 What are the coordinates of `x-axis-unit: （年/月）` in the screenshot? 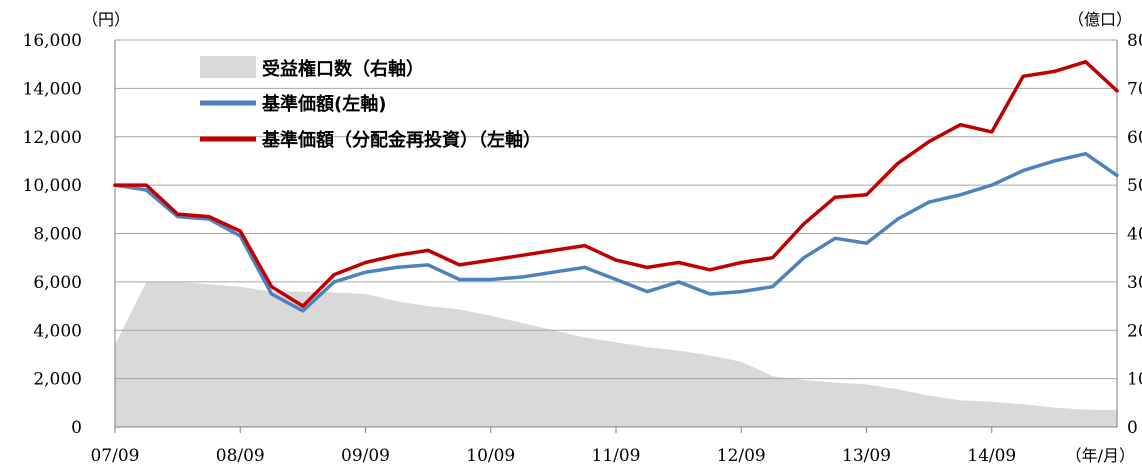 It's located at (1100, 455).